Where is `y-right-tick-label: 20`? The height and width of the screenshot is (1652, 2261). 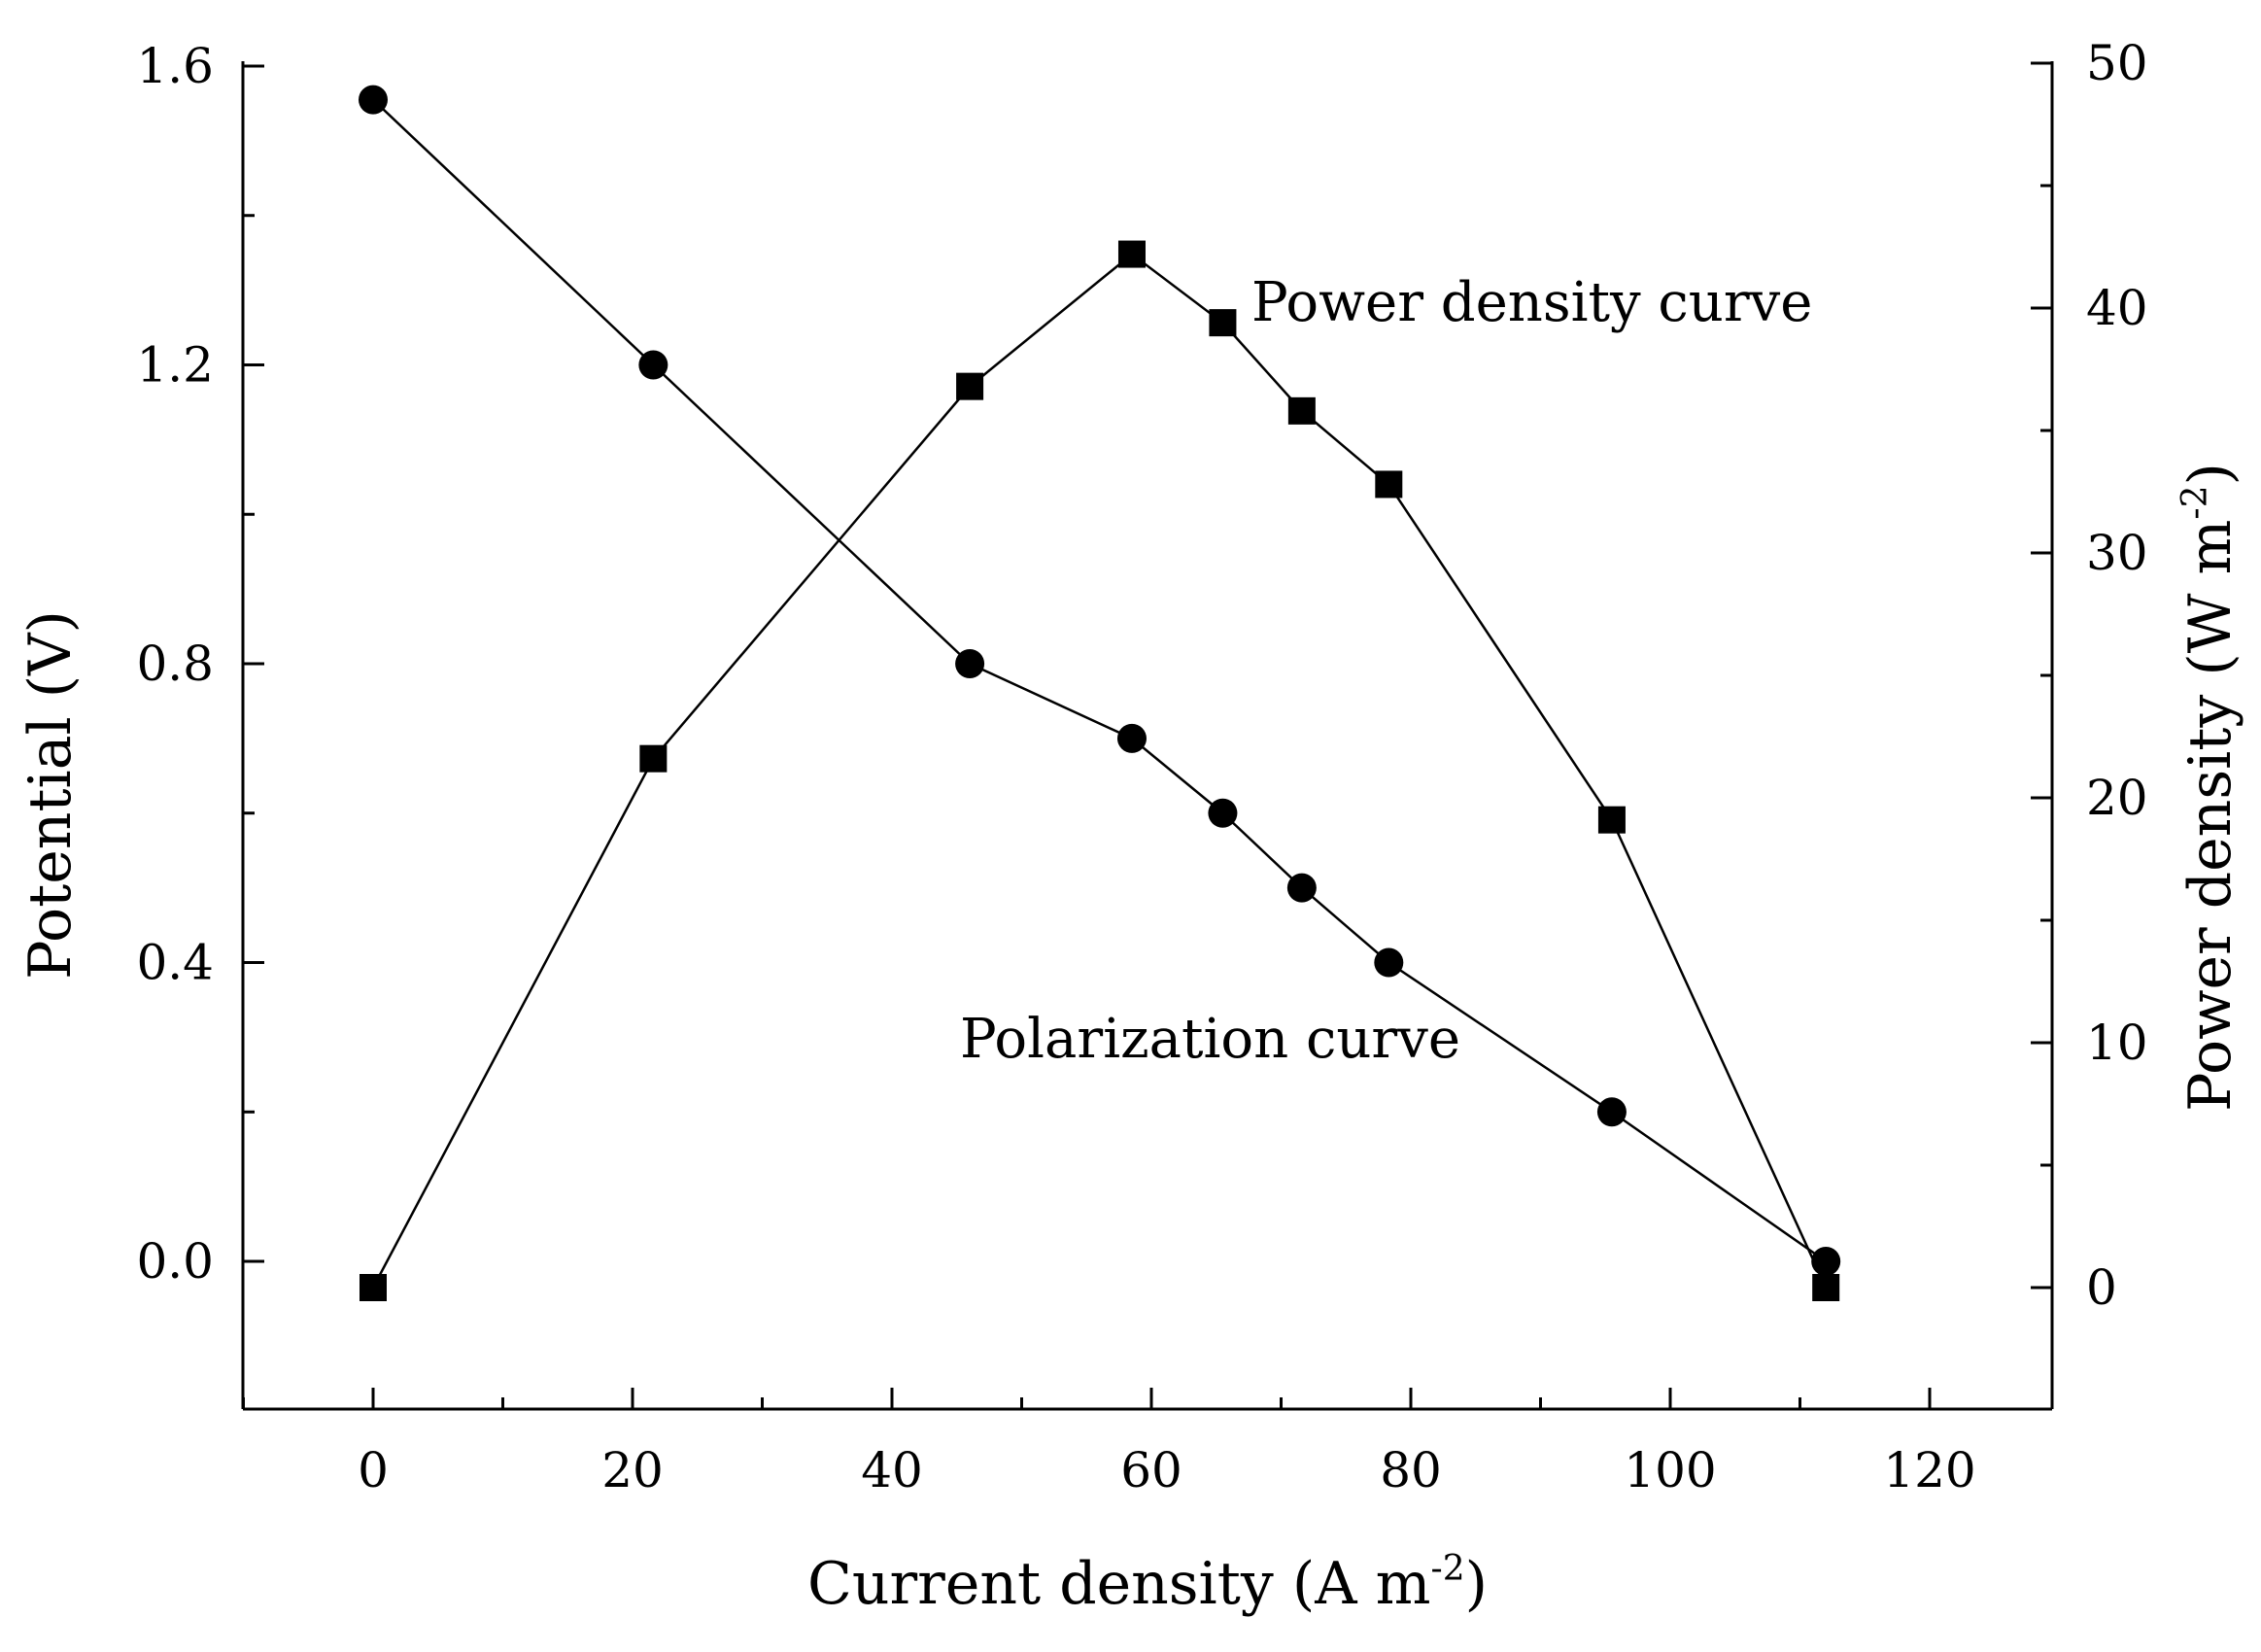 y-right-tick-label: 20 is located at coordinates (2117, 798).